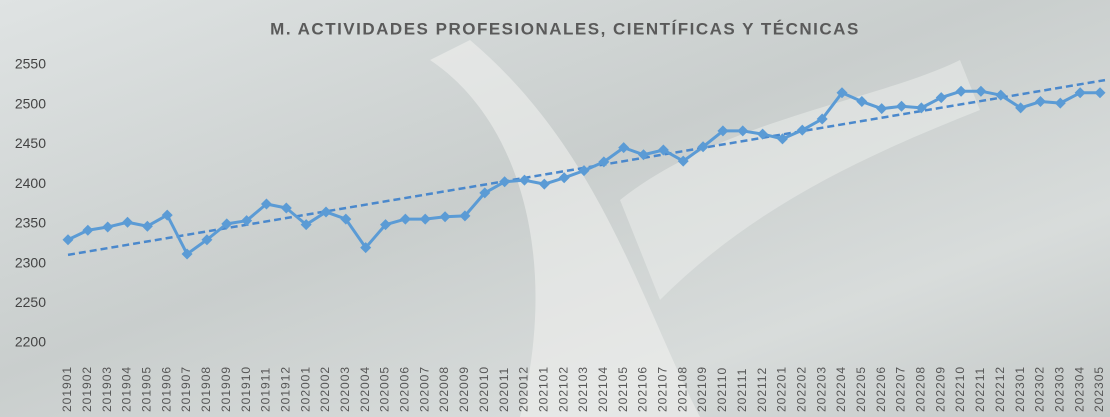 The image size is (1110, 417). Describe the element at coordinates (643, 389) in the screenshot. I see `x-tick-label: 202106` at that location.